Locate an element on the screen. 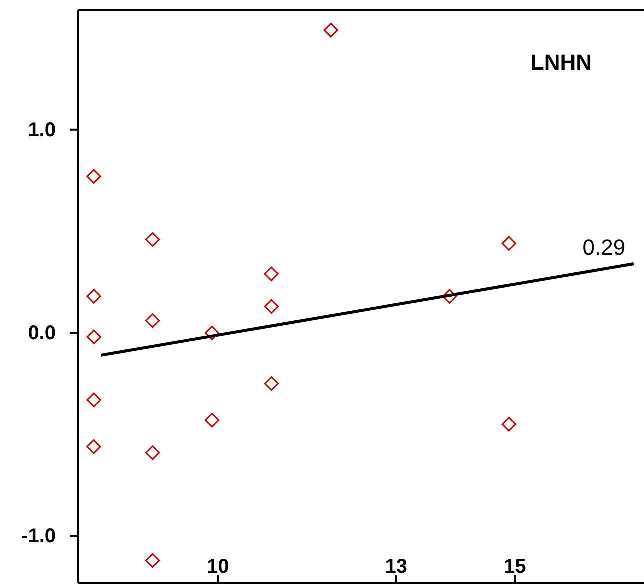 Image resolution: width=644 pixels, height=585 pixels. y-tick-label: -1.0 is located at coordinates (39, 537).